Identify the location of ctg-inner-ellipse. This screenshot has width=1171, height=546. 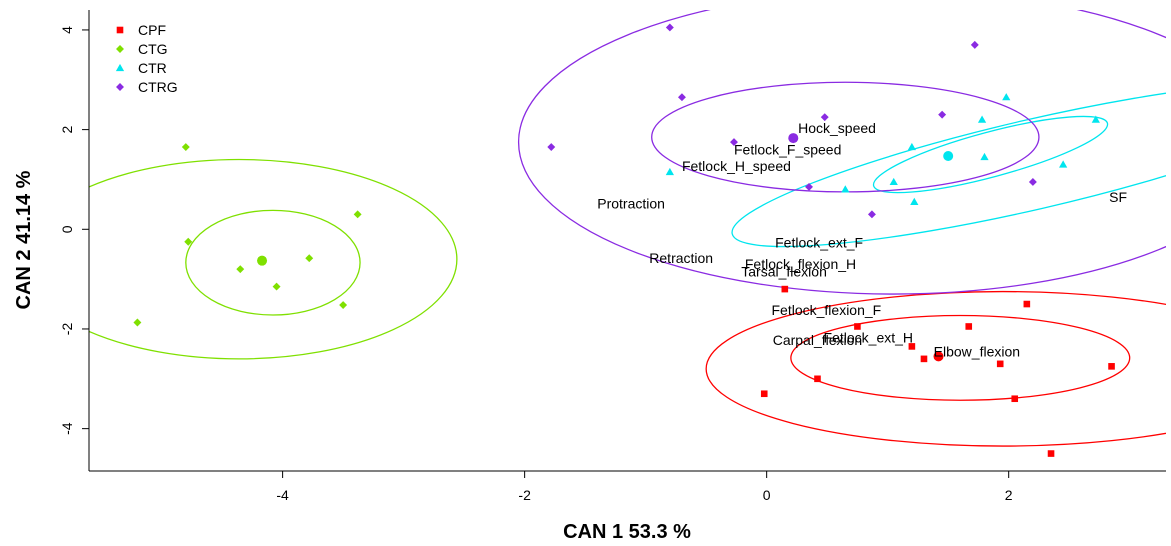
(273, 262).